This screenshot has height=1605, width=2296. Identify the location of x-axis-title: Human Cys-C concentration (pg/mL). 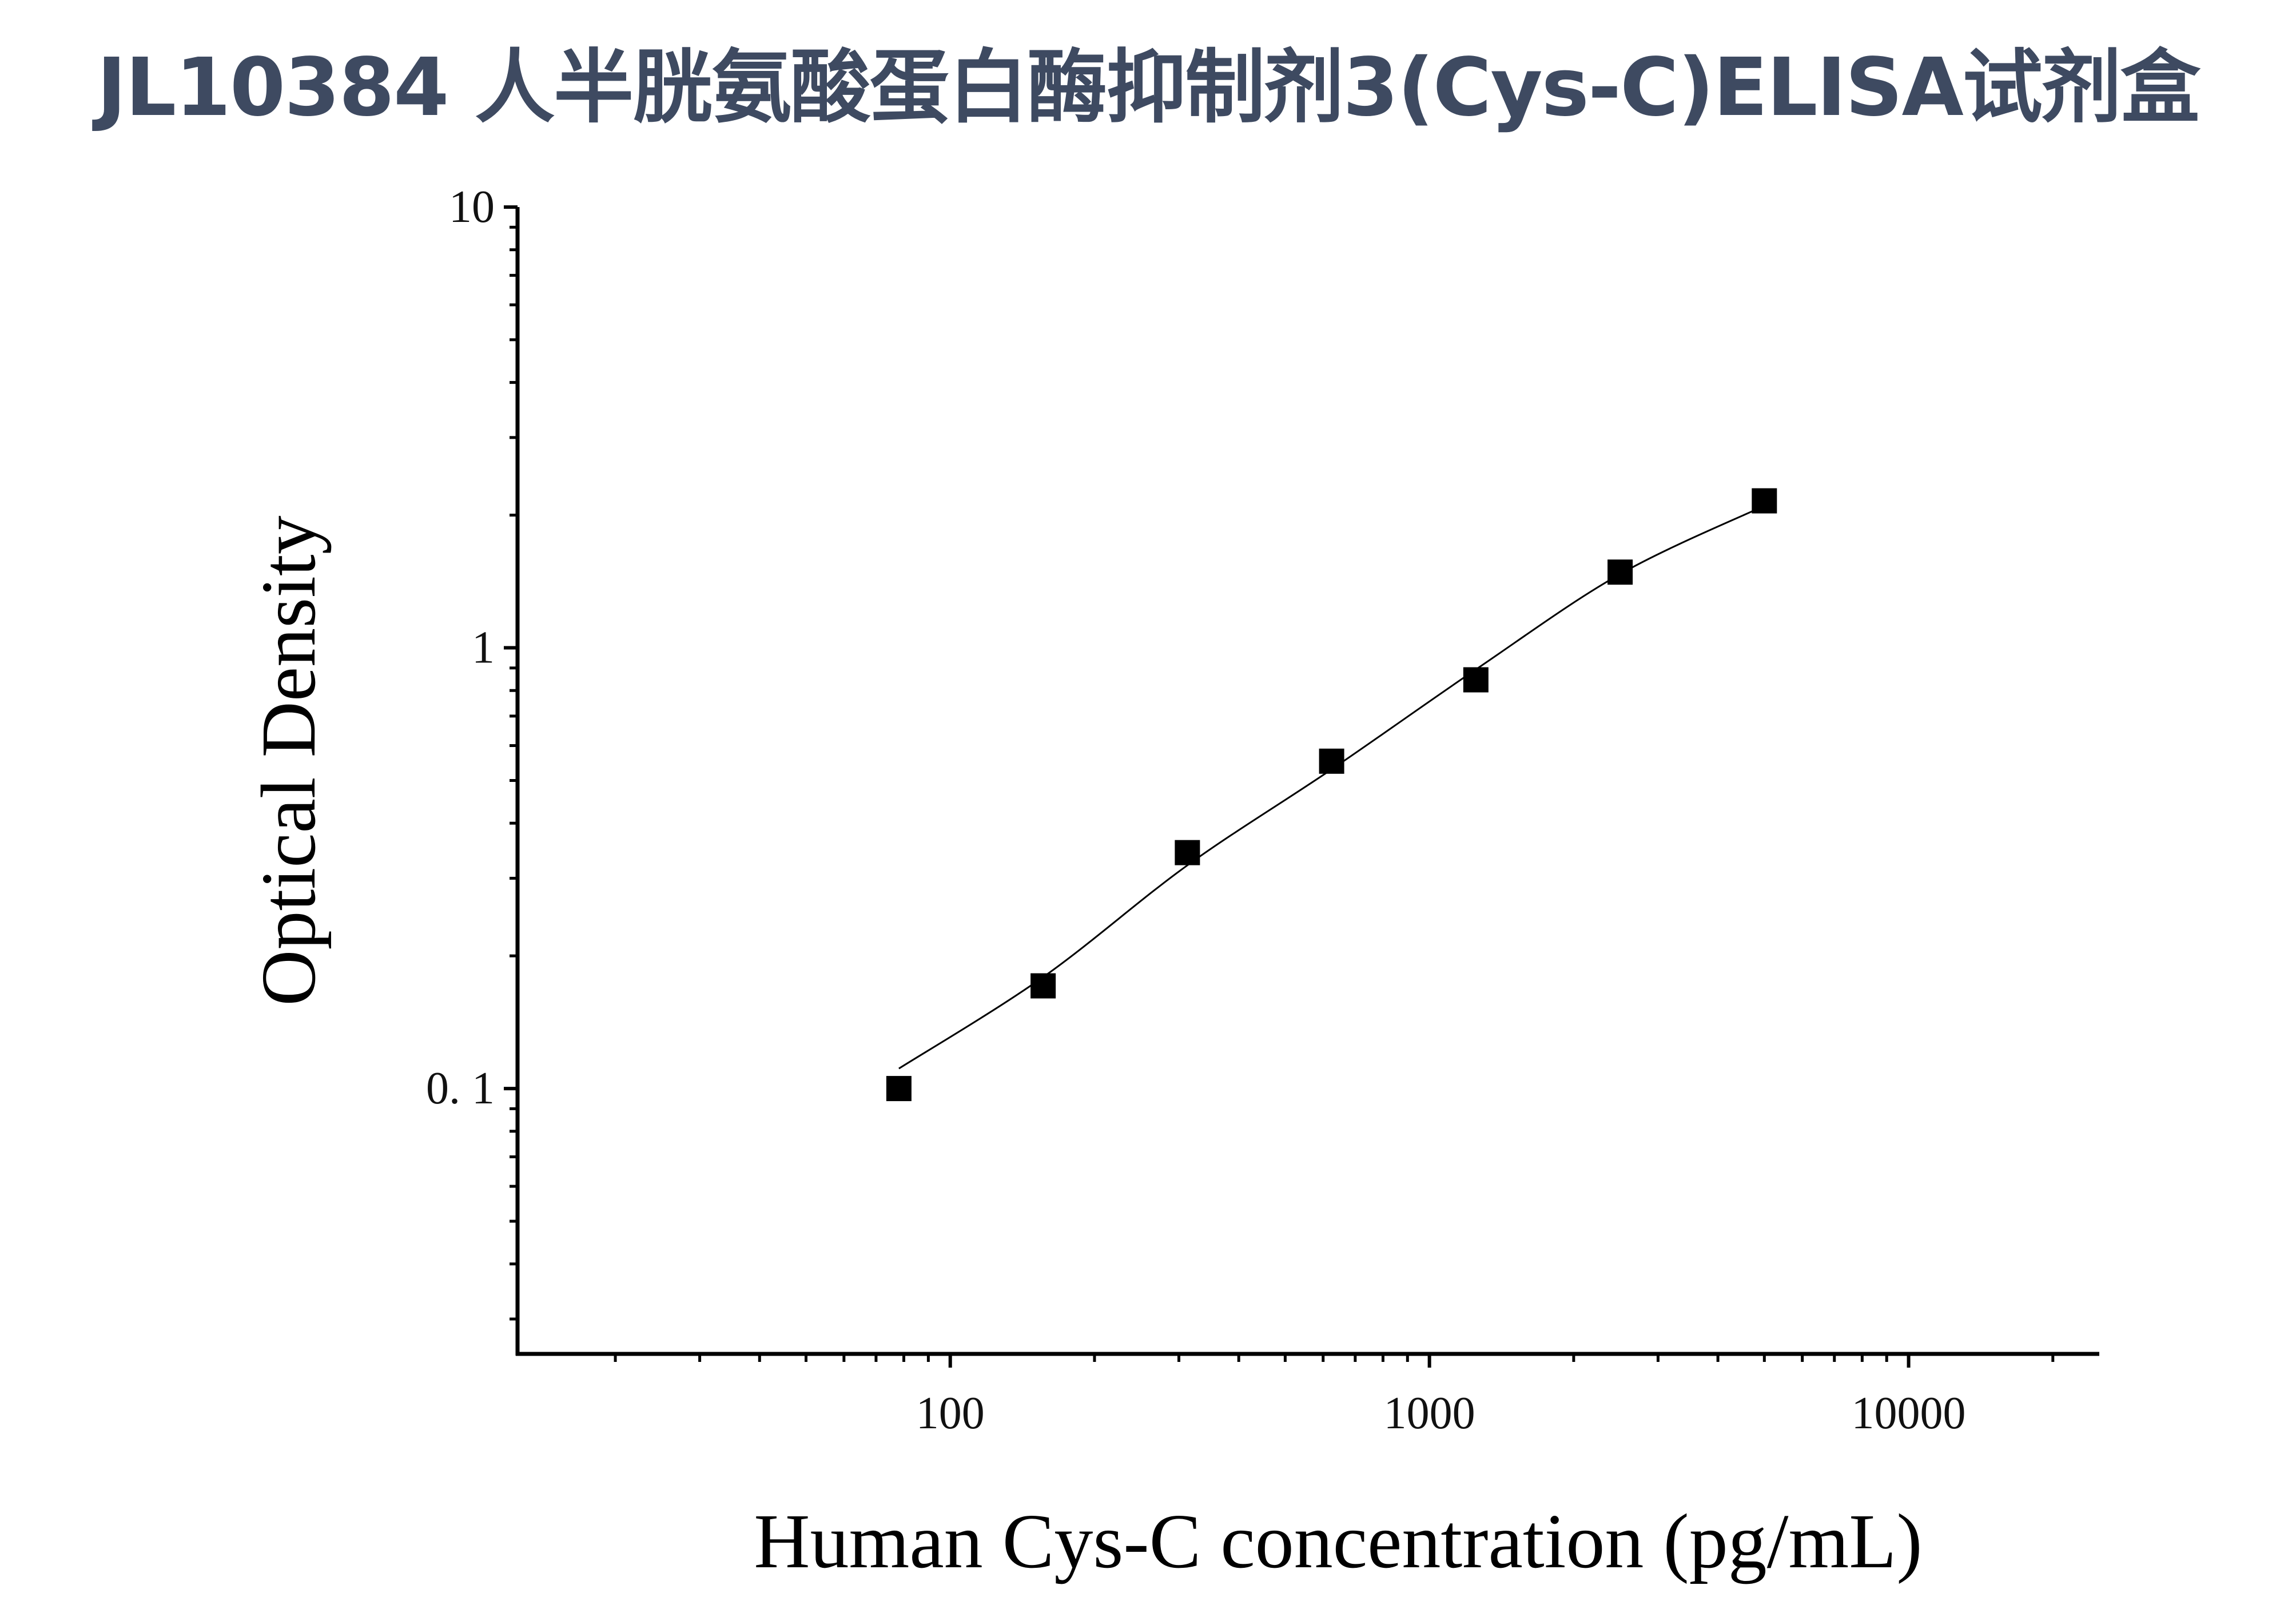
(1338, 1541).